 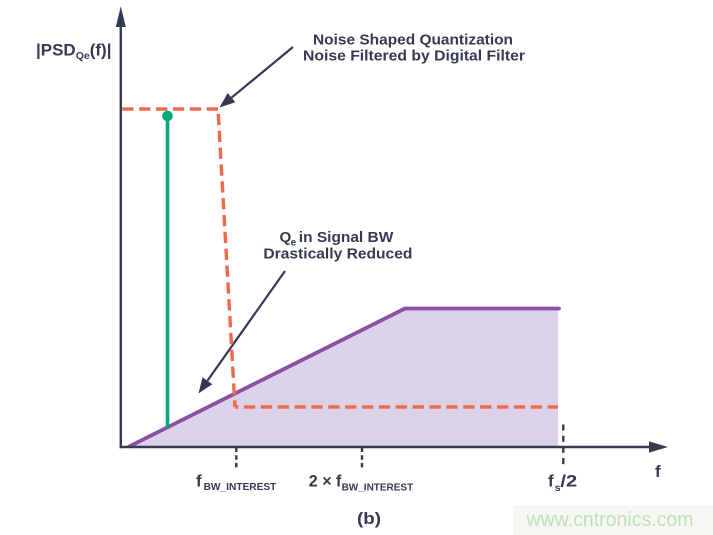 What do you see at coordinates (294, 242) in the screenshot?
I see `svg-text: e` at bounding box center [294, 242].